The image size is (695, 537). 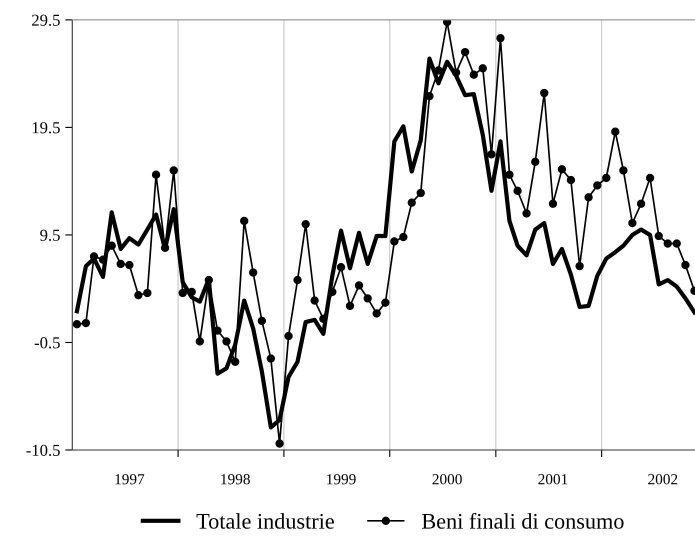 What do you see at coordinates (265, 521) in the screenshot?
I see `legend-label: Totale industrie` at bounding box center [265, 521].